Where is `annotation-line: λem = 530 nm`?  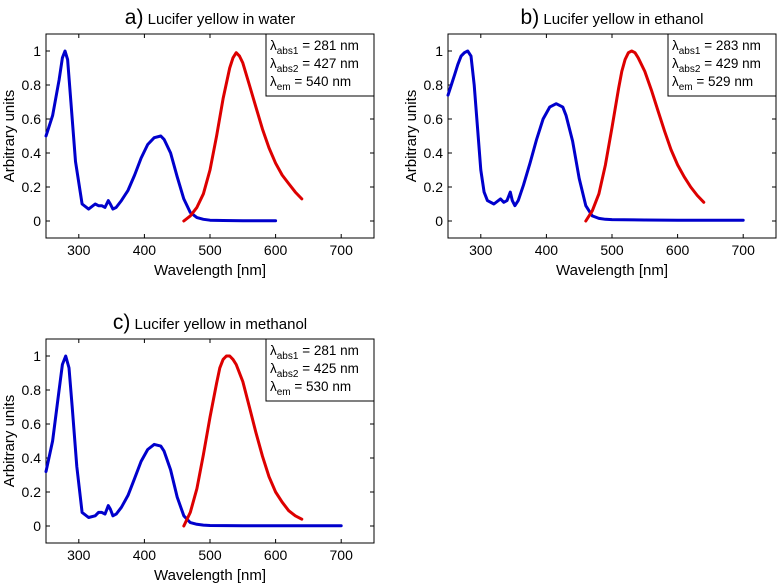 annotation-line: λem = 530 nm is located at coordinates (310, 388).